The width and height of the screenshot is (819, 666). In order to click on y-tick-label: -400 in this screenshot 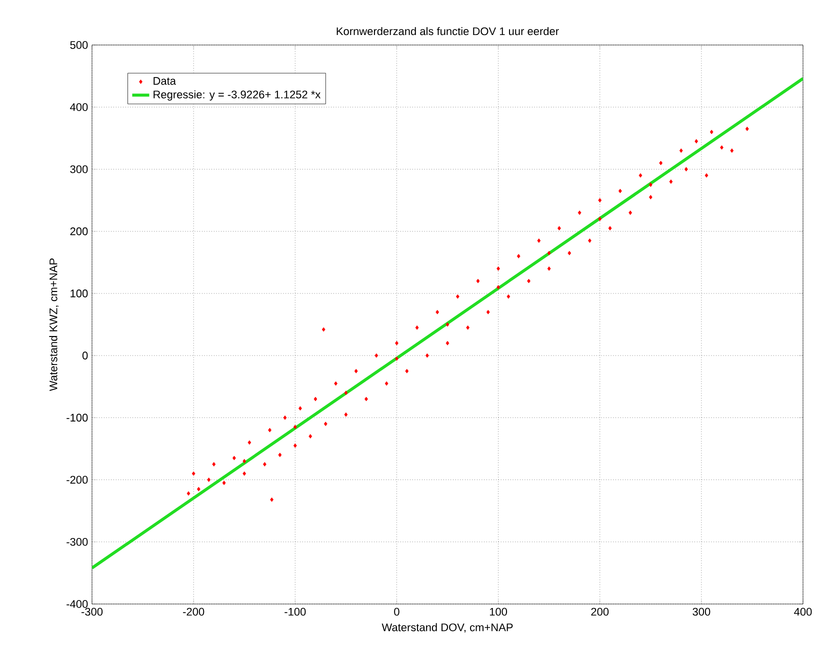, I will do `click(77, 604)`.